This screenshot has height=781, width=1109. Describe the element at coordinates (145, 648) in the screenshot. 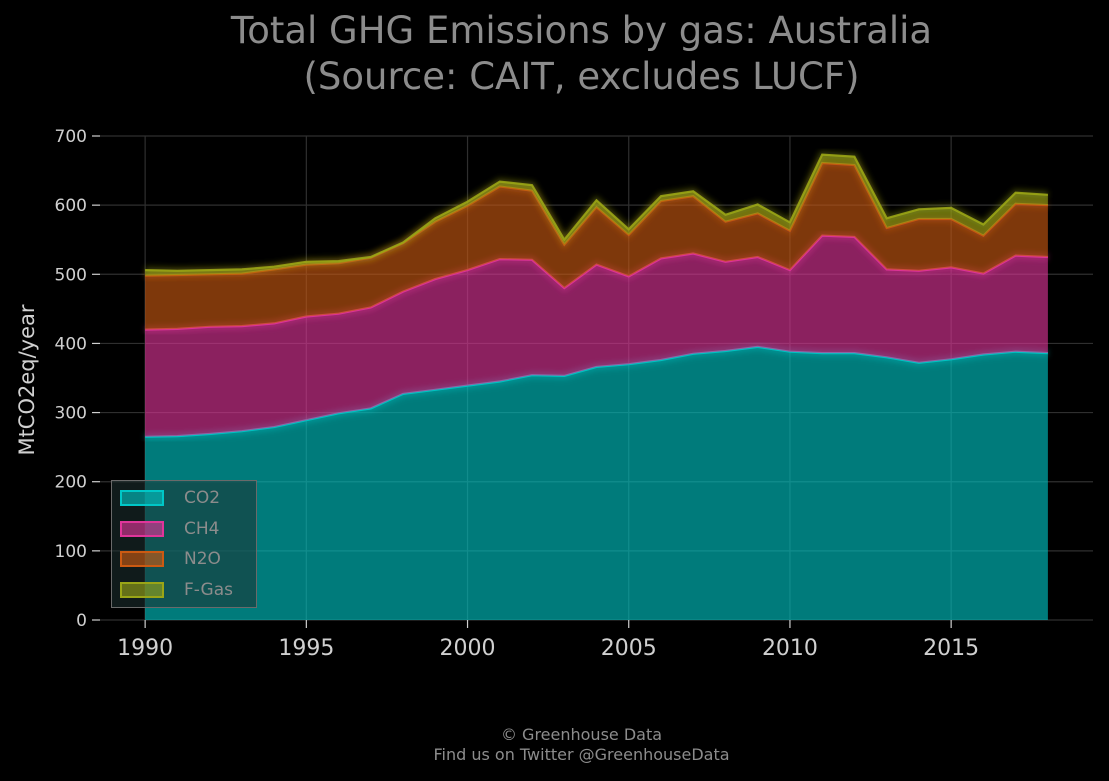

I see `x-tick-label: 1990` at that location.